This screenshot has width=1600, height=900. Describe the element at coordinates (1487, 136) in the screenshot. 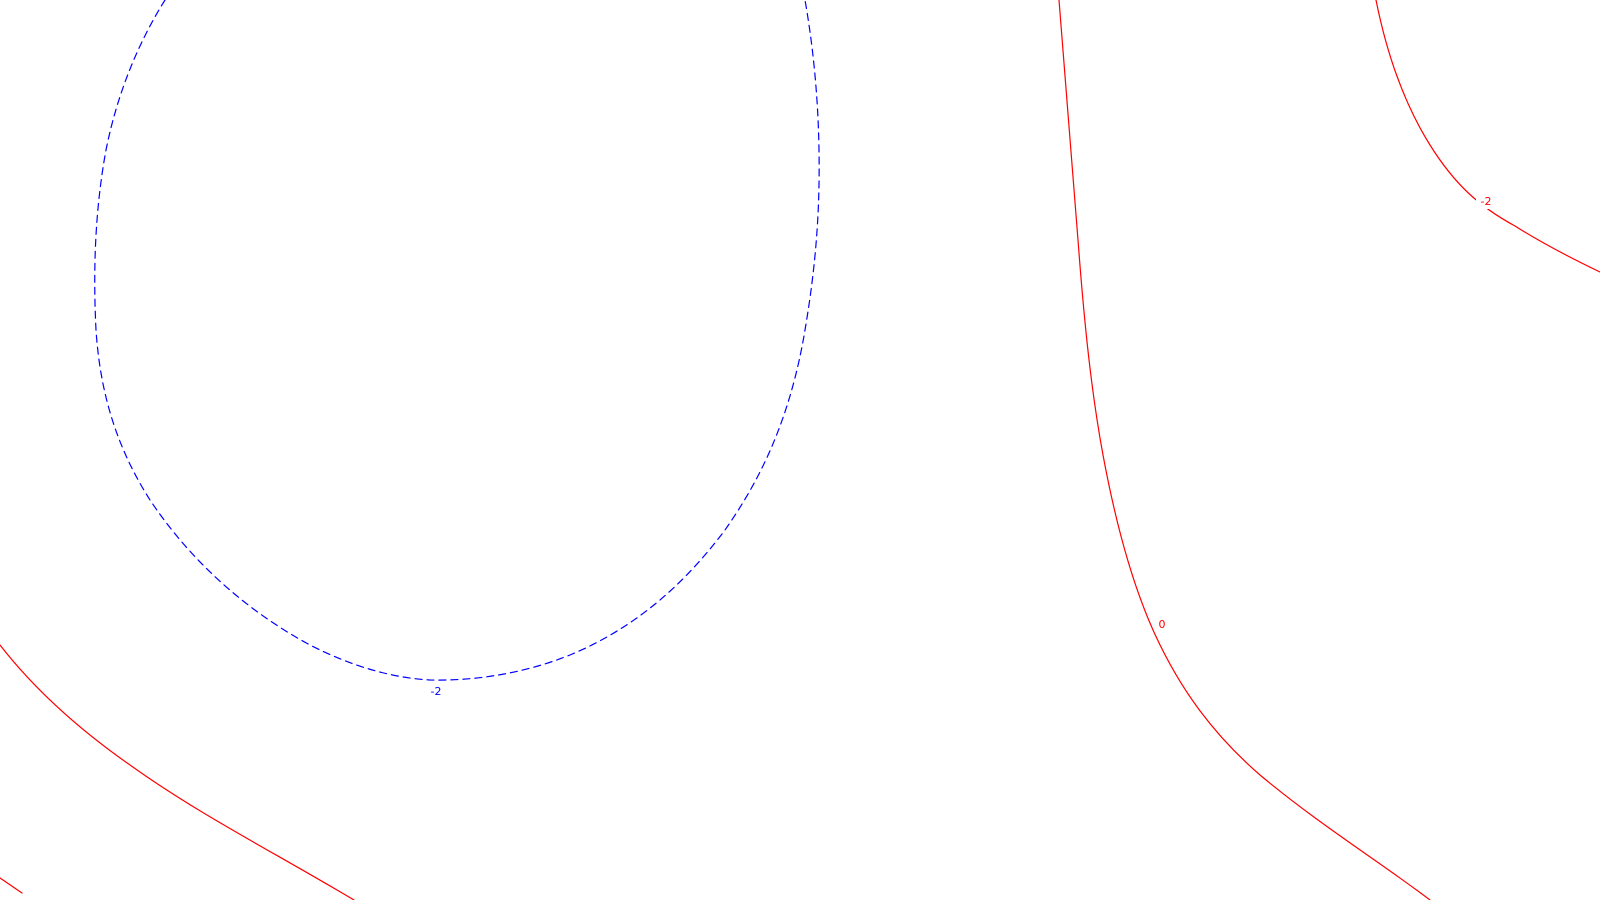

I see `contour-line-red-minus2-topright` at that location.